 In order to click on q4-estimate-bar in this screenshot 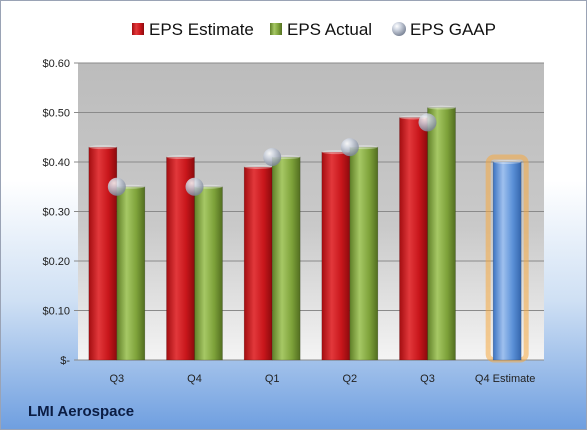, I will do `click(507, 261)`.